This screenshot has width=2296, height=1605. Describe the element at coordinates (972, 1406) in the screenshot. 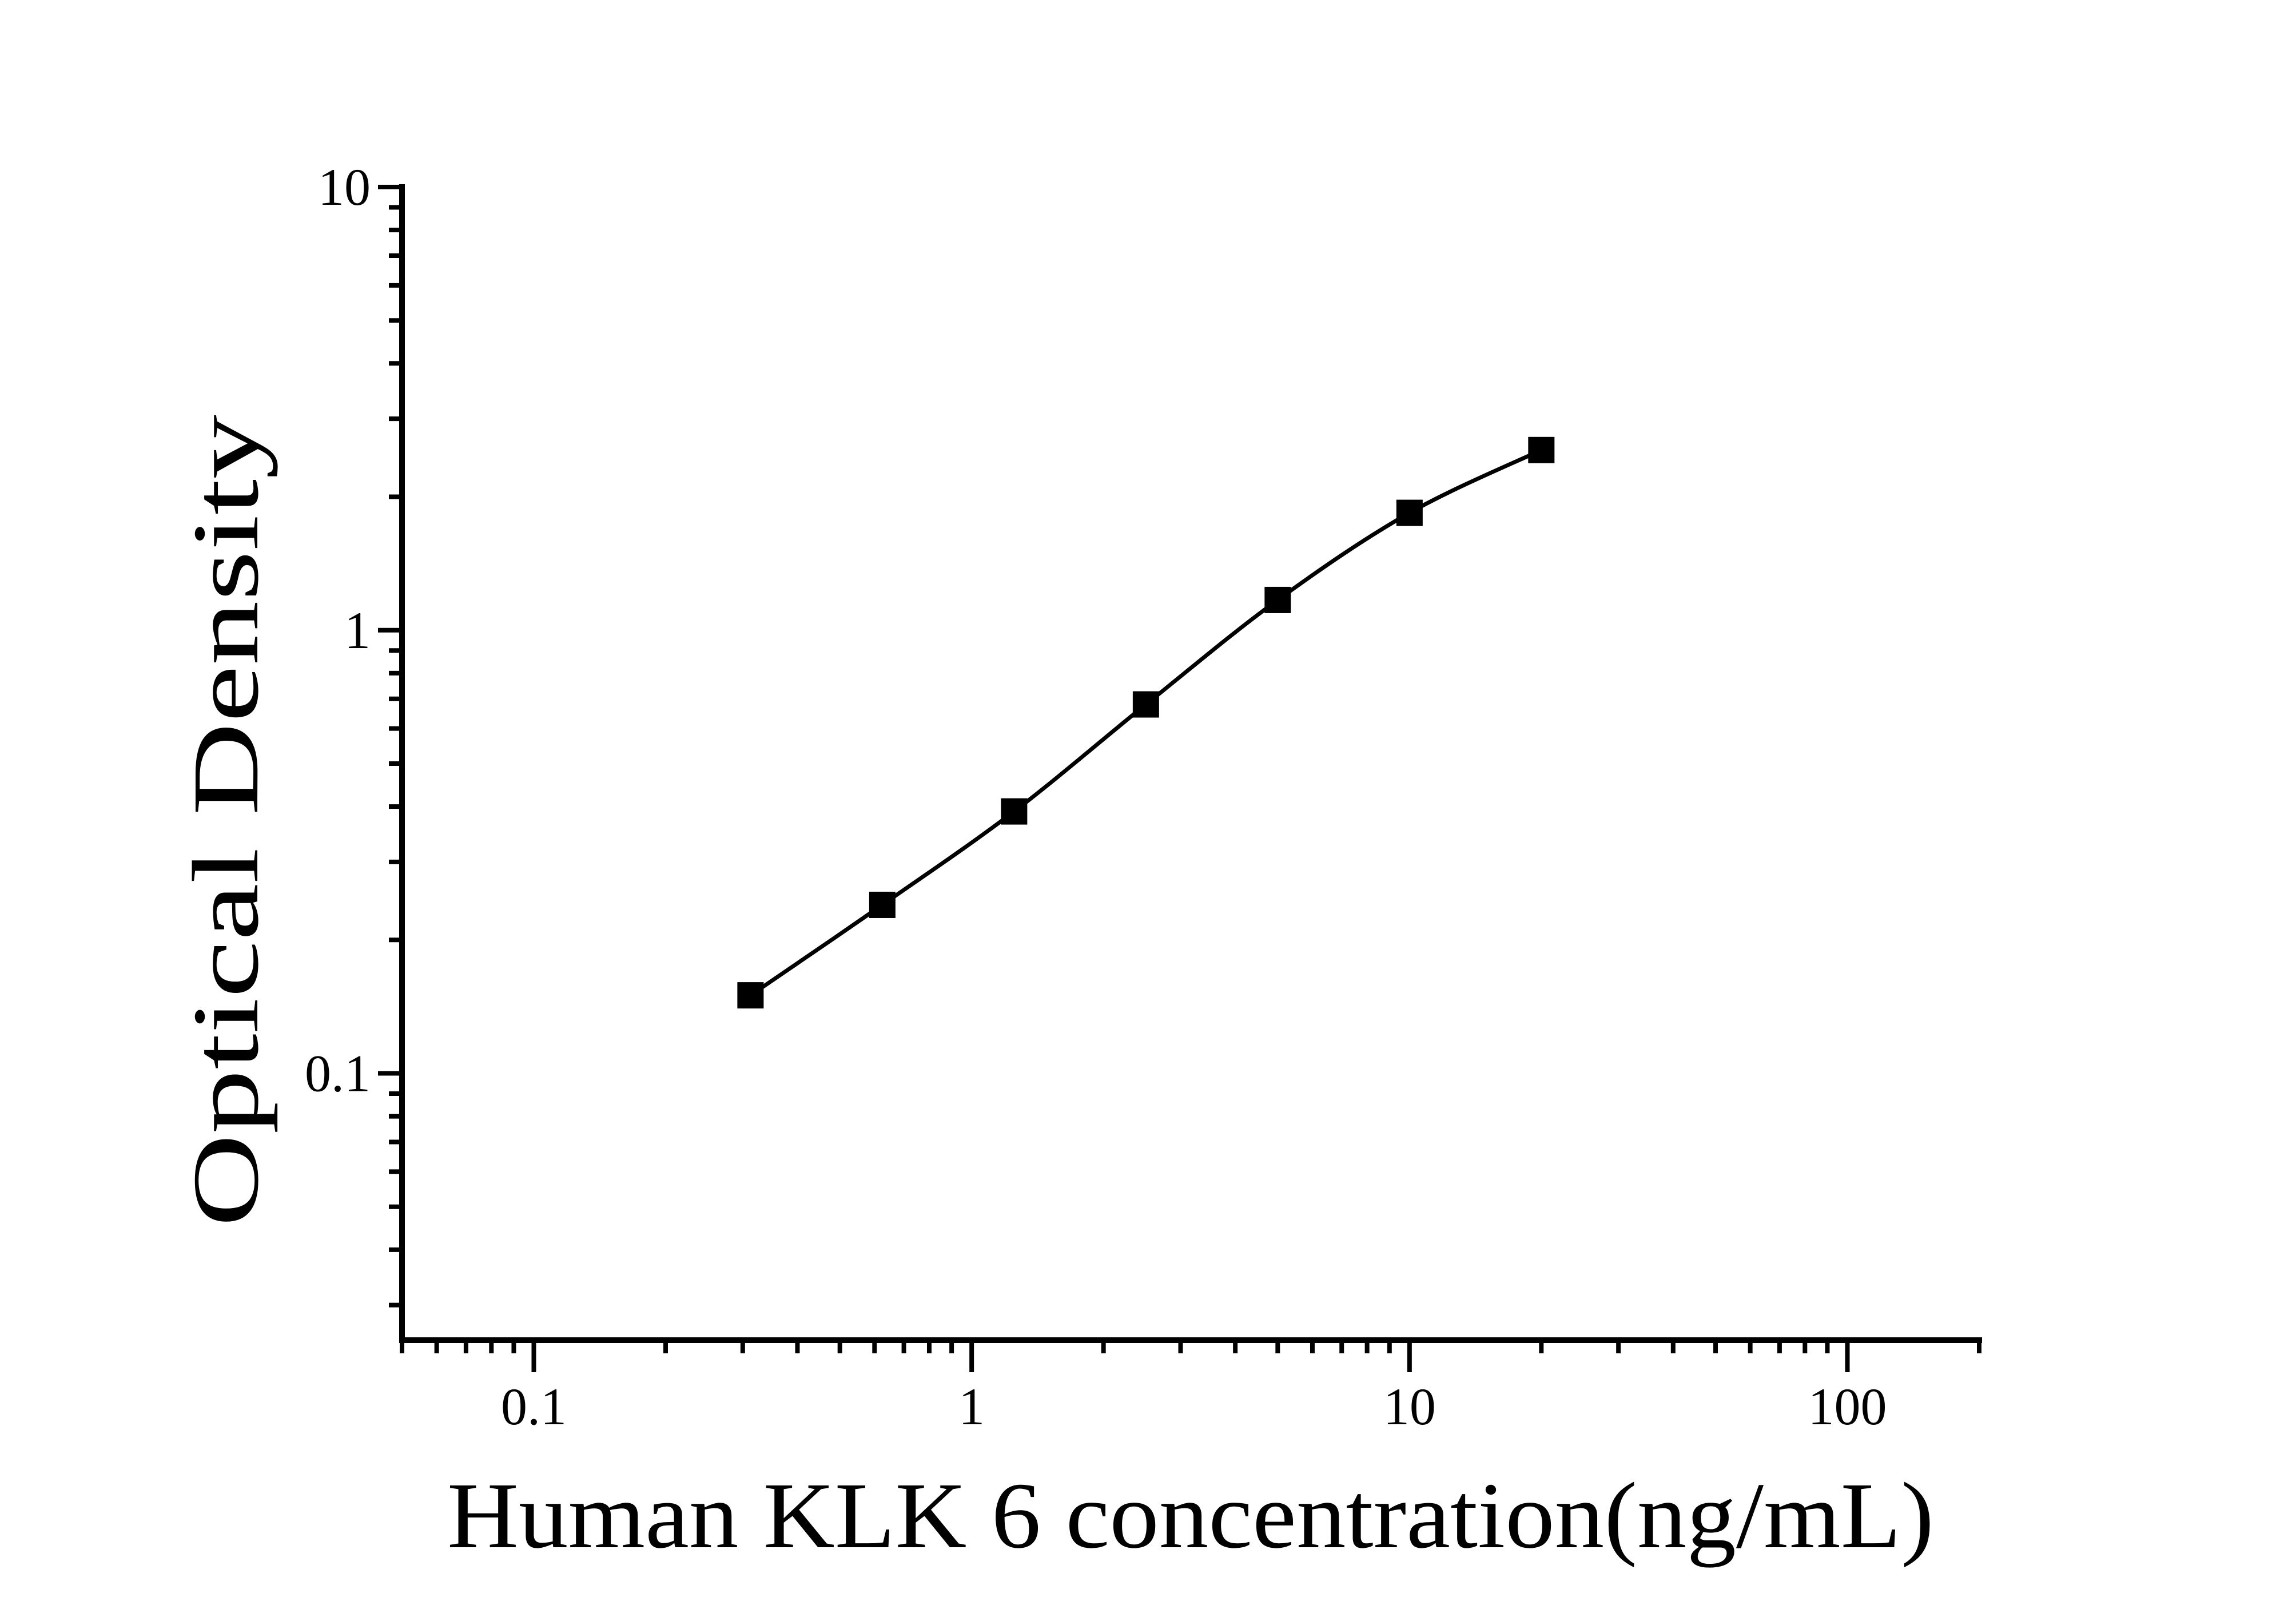

I see `x-tick-label: 1` at that location.